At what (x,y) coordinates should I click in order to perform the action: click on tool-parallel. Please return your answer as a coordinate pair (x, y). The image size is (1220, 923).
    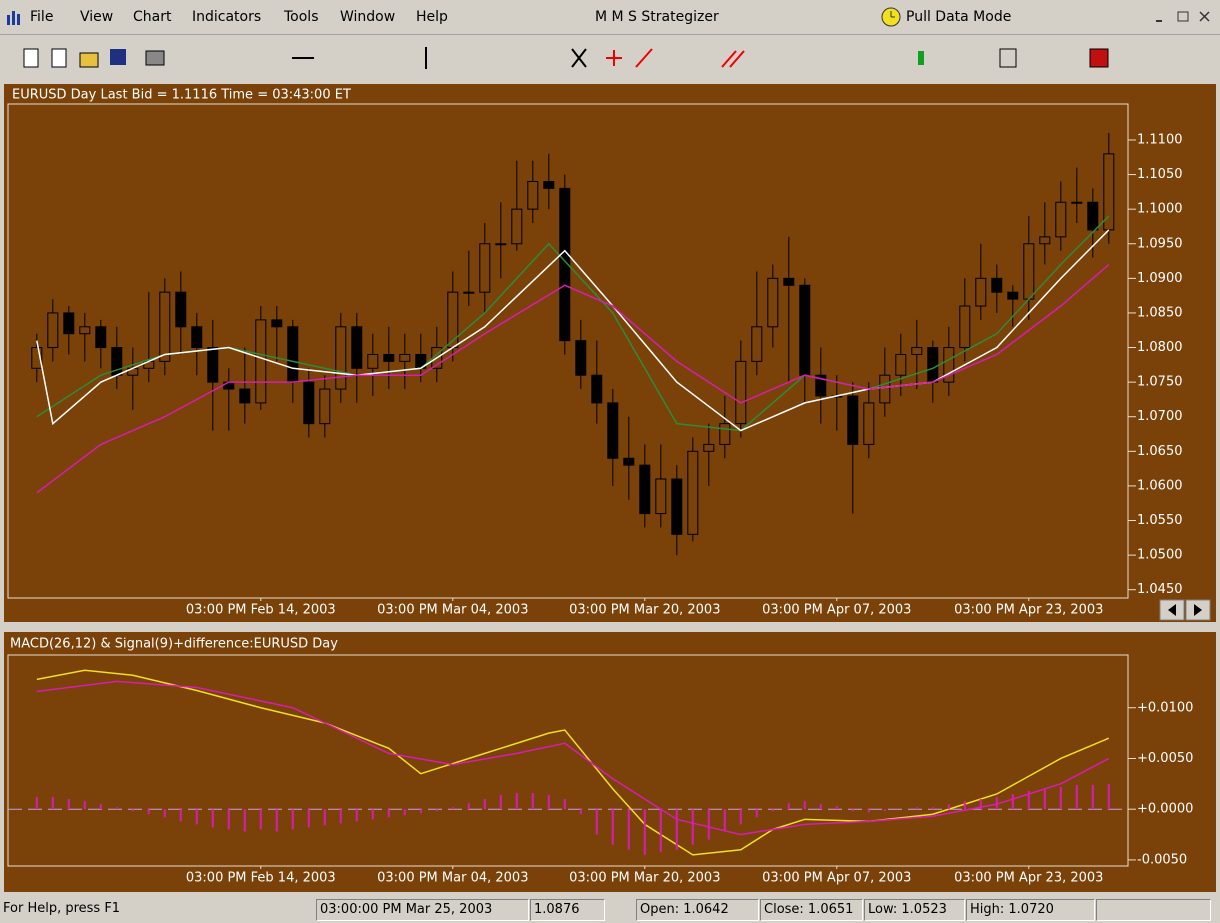
    Looking at the image, I should click on (729, 59).